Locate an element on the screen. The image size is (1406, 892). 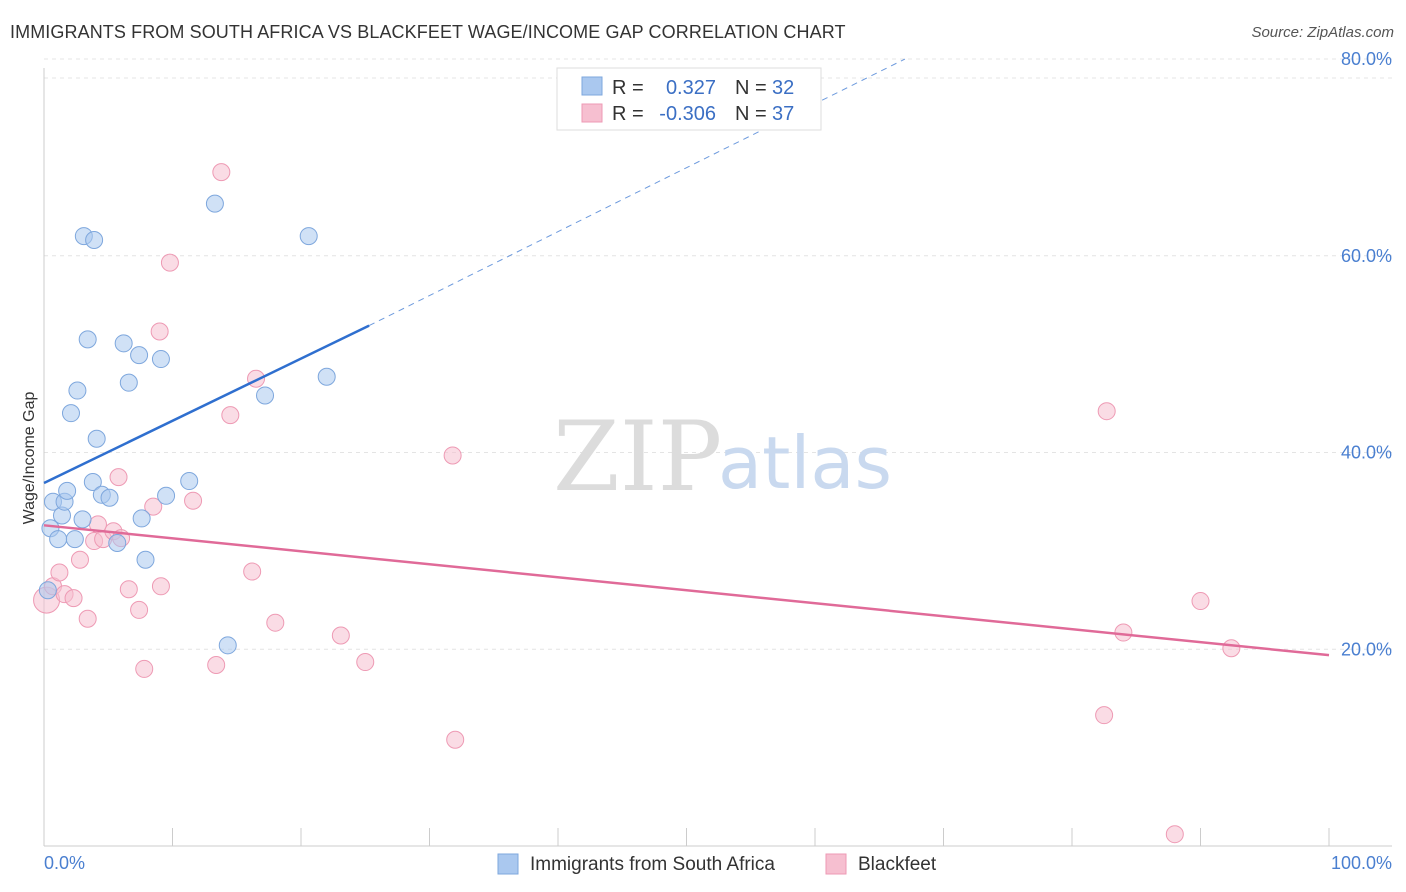
south-africa-trendline is located at coordinates (206, 404).